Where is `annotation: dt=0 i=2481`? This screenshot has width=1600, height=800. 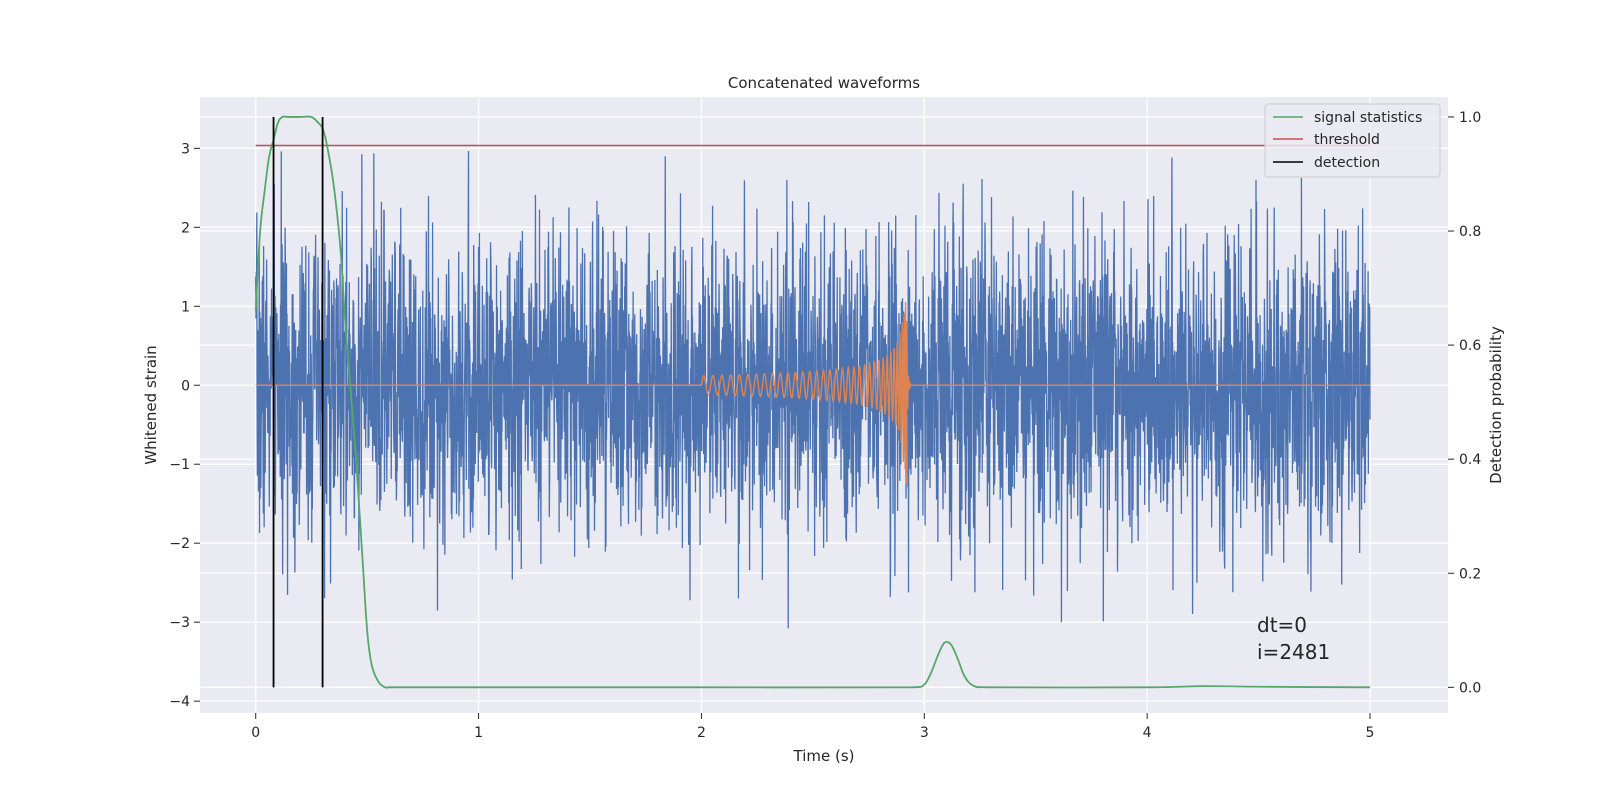
annotation: dt=0 i=2481 is located at coordinates (1293, 638).